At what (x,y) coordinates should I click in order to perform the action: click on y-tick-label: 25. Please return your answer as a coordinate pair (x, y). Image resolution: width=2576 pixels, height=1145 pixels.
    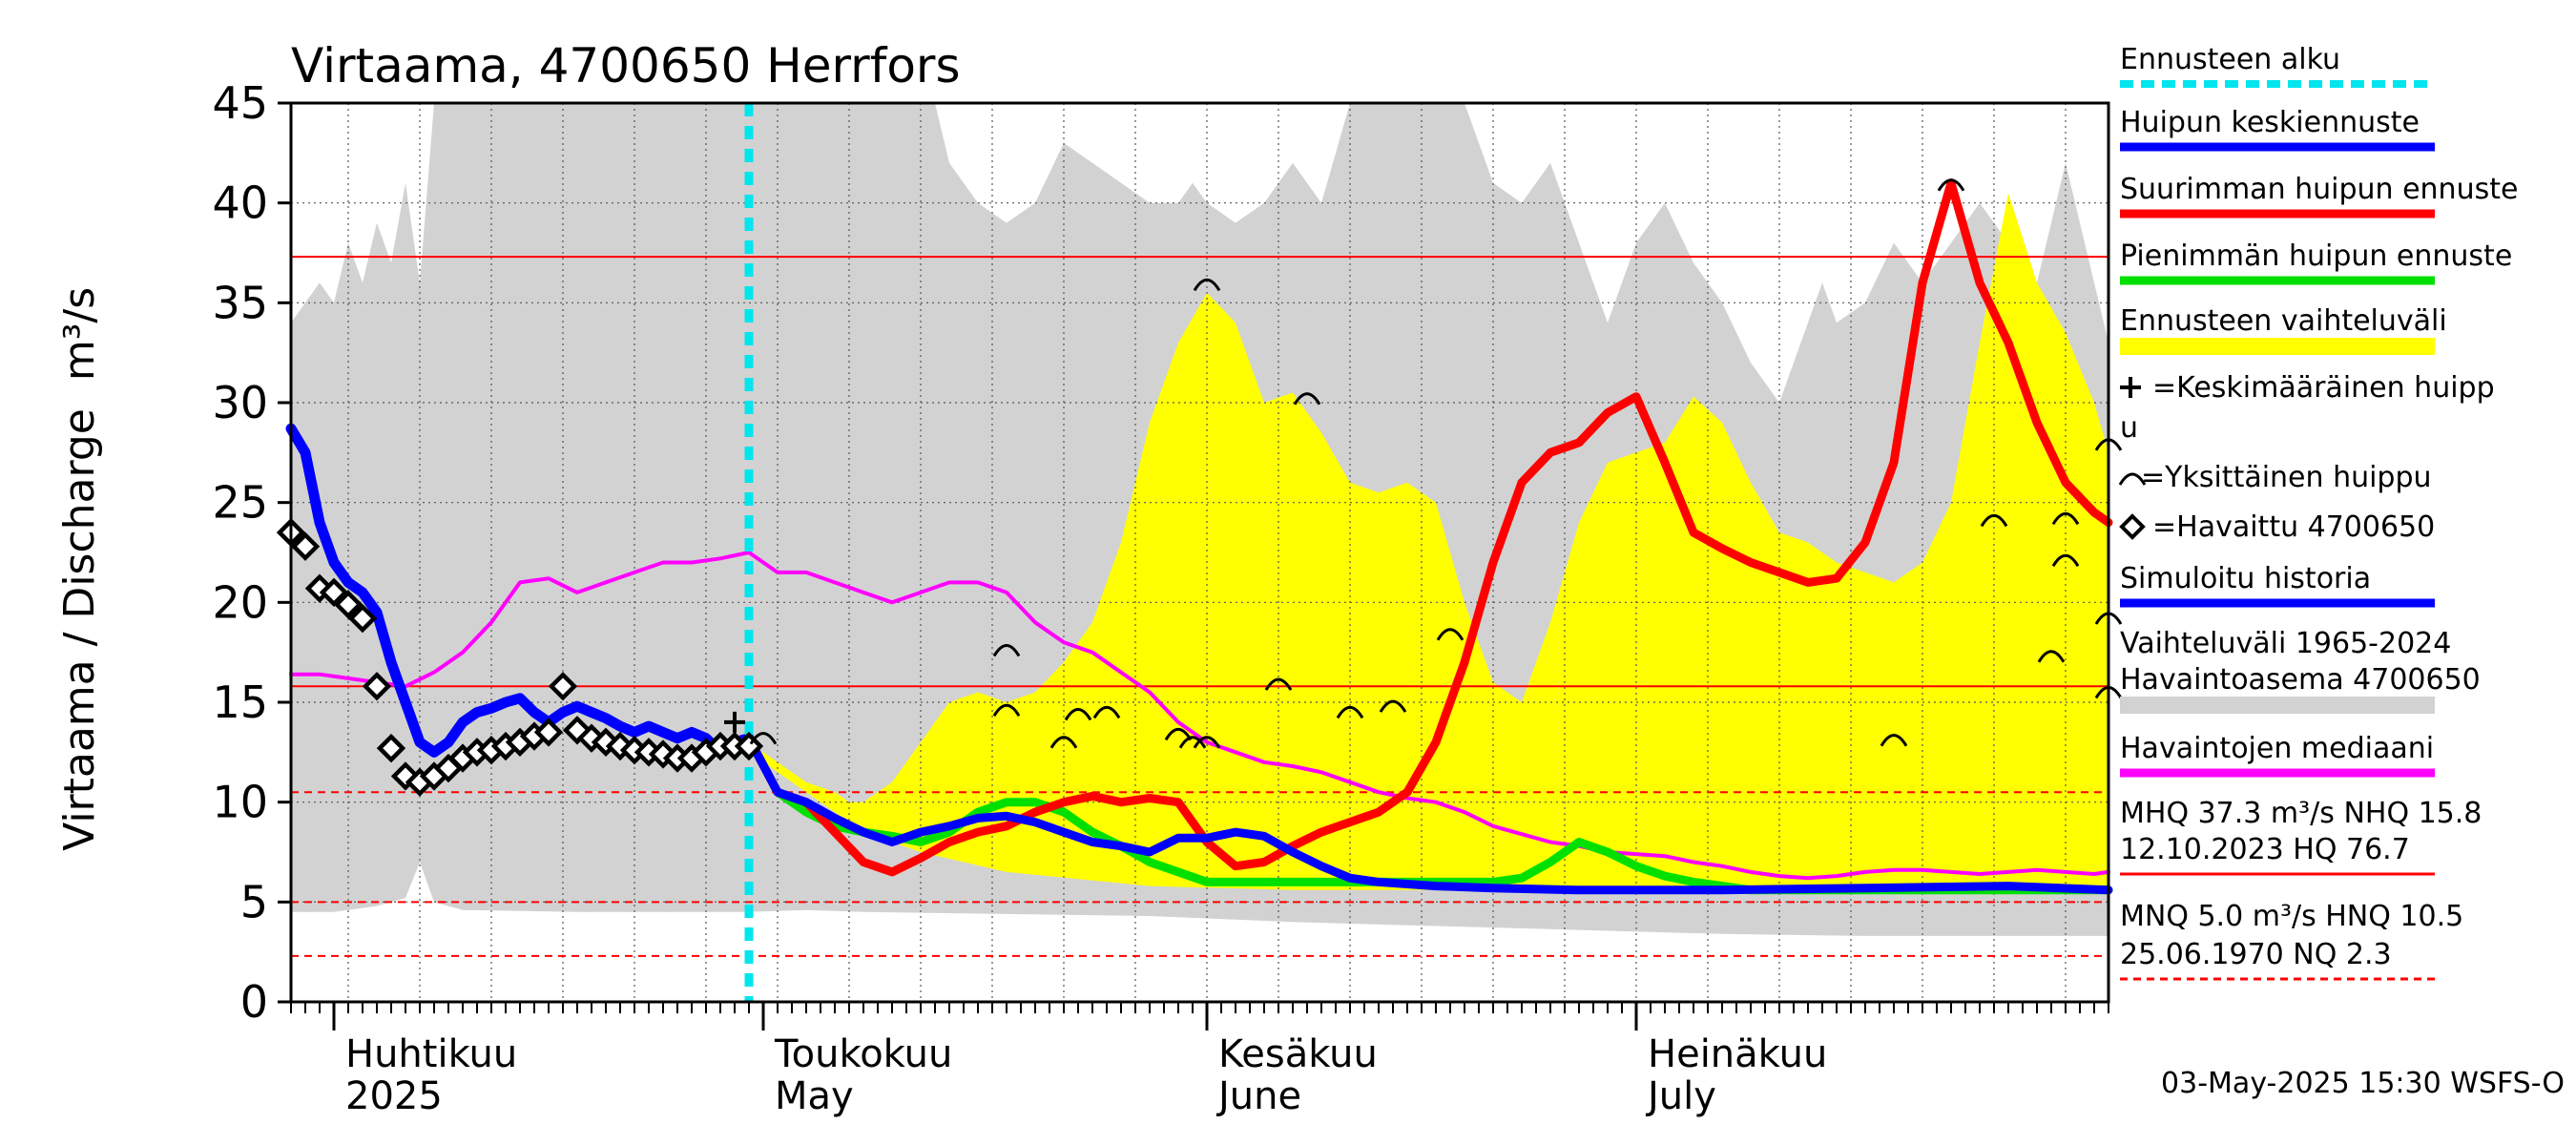
    Looking at the image, I should click on (240, 503).